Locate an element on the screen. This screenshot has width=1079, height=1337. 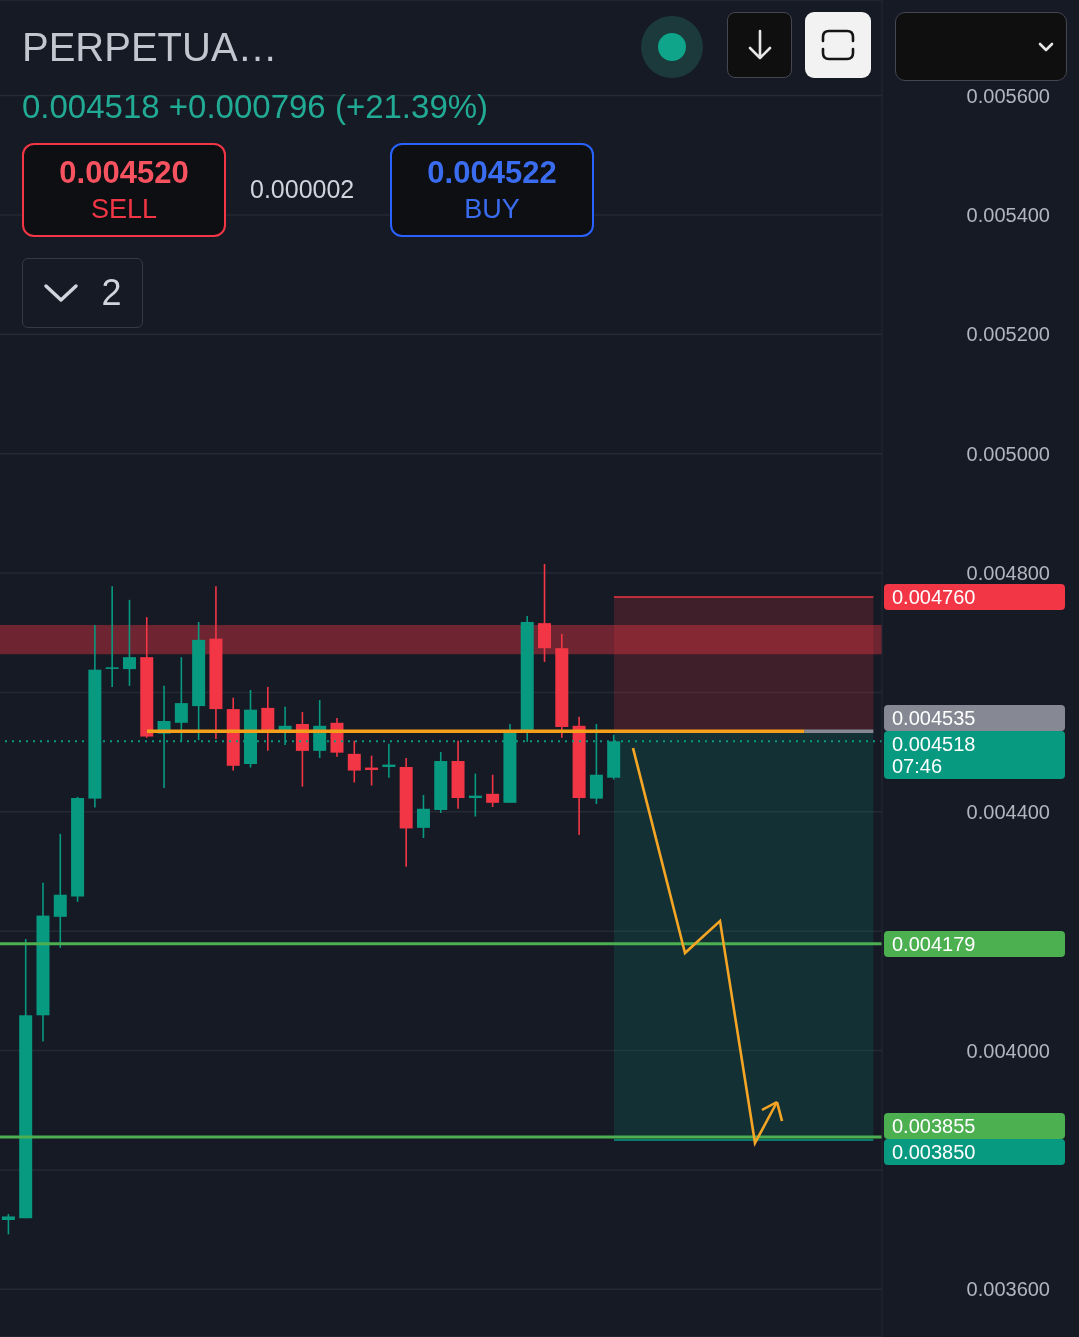
ref-line-label: 0.003855 is located at coordinates (974, 1125).